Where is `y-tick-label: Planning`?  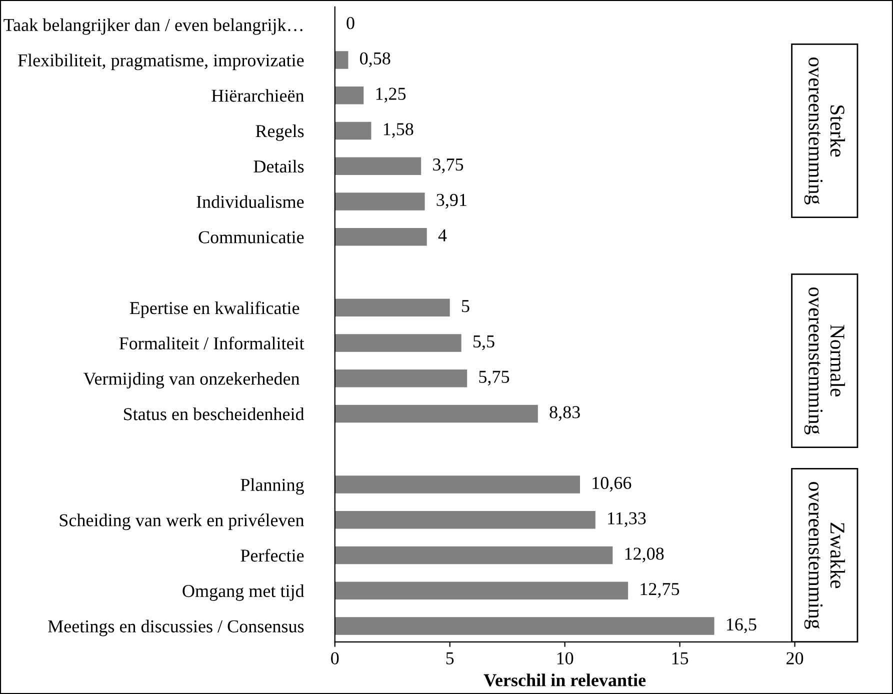
y-tick-label: Planning is located at coordinates (272, 486).